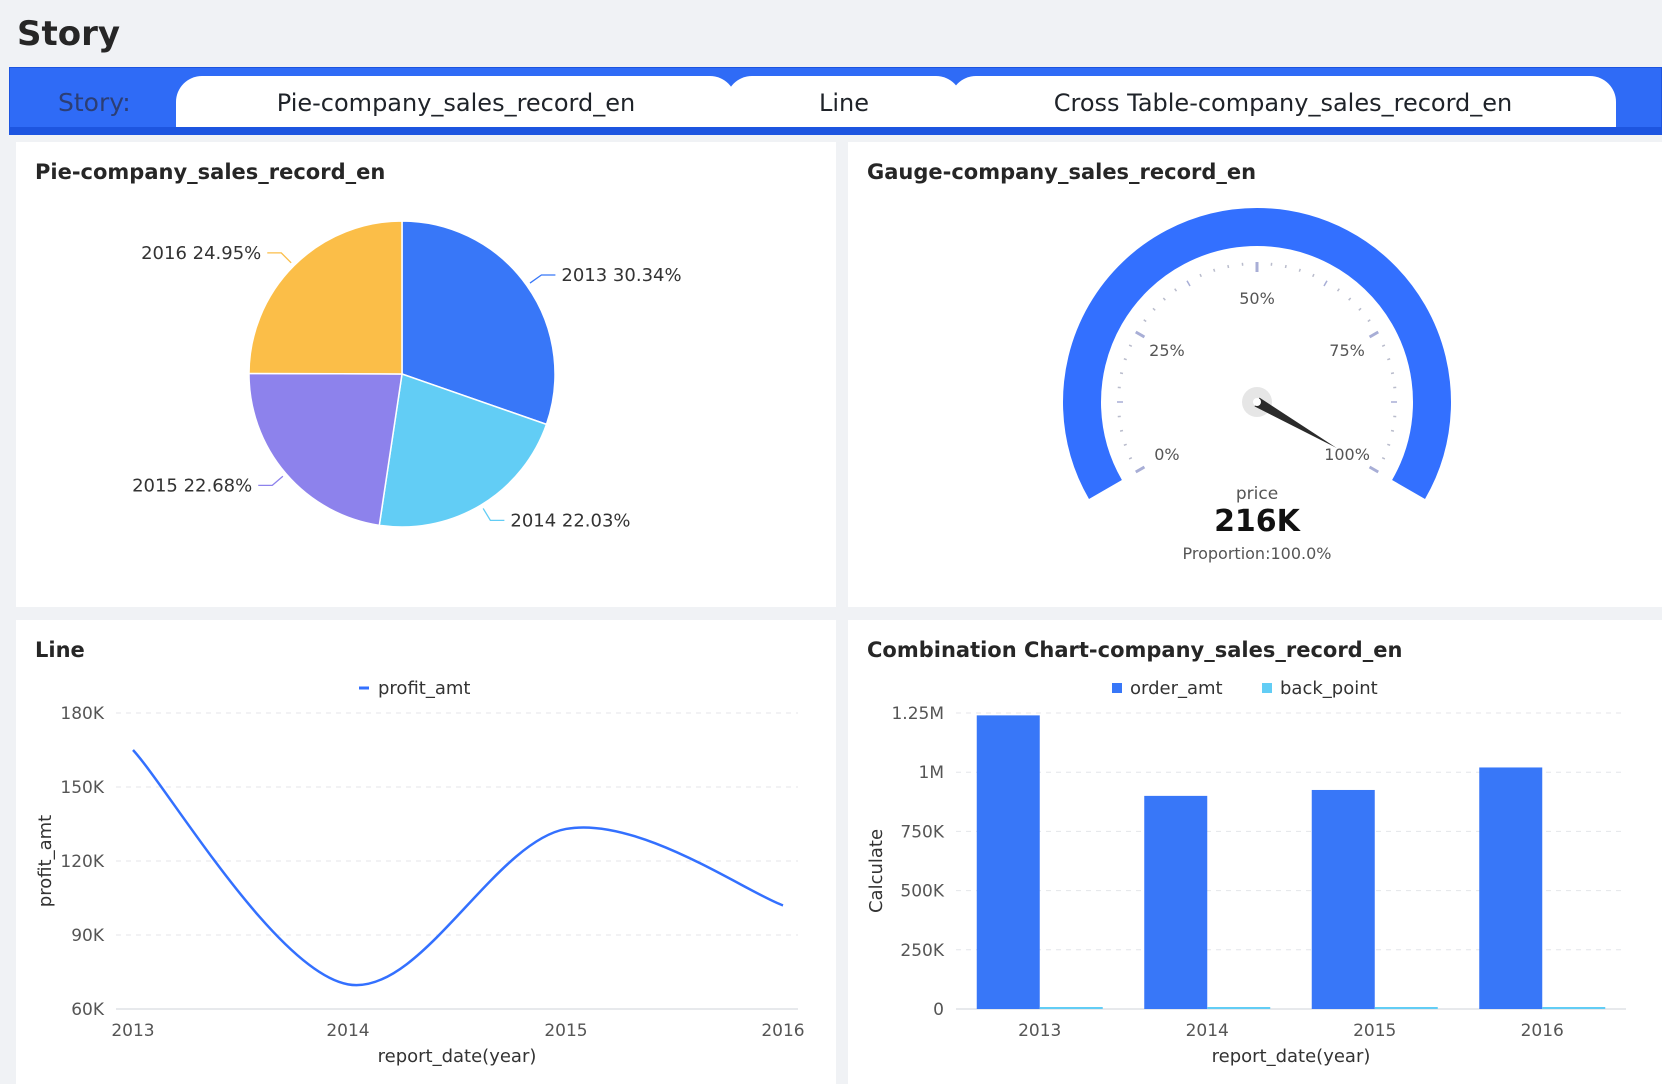  Describe the element at coordinates (347, 1031) in the screenshot. I see `line-x-tick: 2014` at that location.